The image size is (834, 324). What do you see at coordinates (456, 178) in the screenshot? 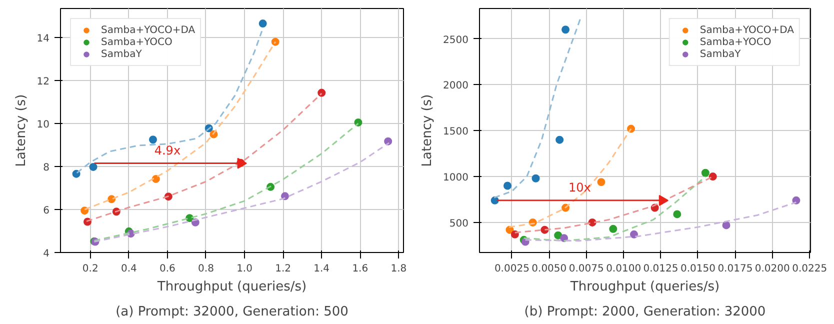
I see `y-tick-label: 1000` at bounding box center [456, 178].